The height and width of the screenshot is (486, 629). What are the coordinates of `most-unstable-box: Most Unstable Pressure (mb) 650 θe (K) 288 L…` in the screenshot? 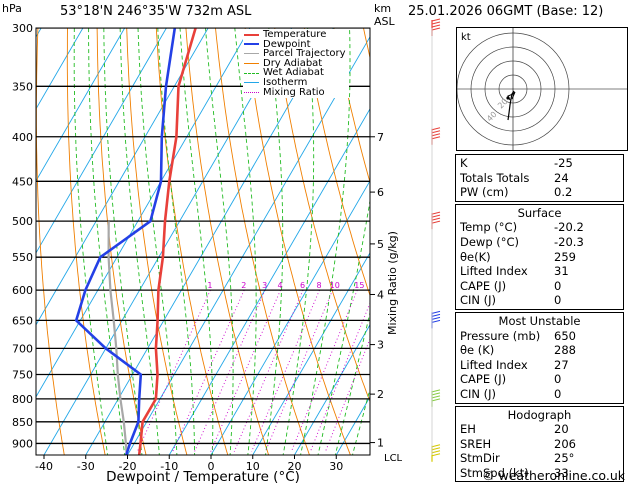 It's located at (539, 357).